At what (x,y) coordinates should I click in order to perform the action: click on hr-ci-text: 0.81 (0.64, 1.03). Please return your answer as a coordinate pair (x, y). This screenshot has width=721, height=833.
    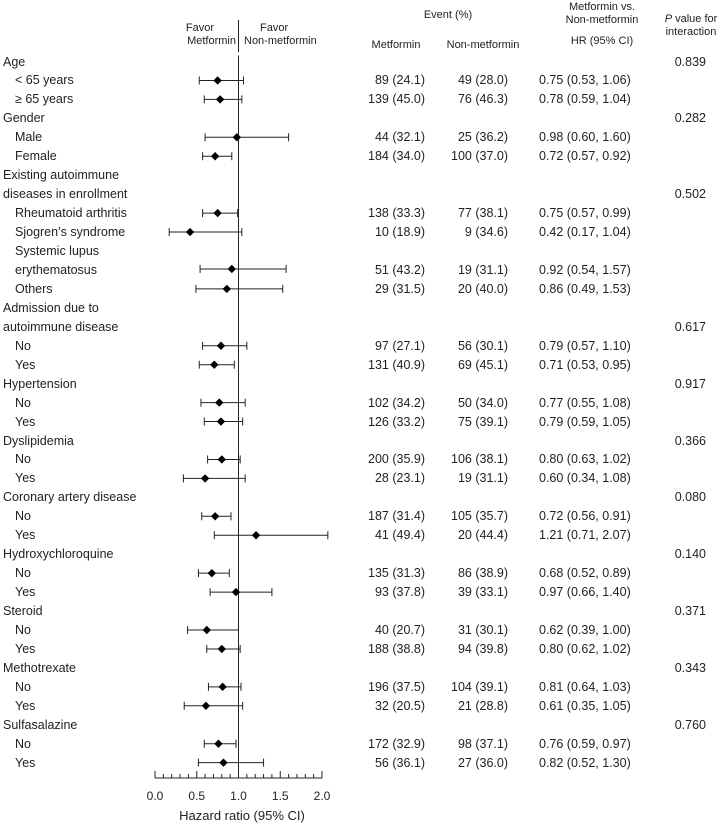
    Looking at the image, I should click on (585, 686).